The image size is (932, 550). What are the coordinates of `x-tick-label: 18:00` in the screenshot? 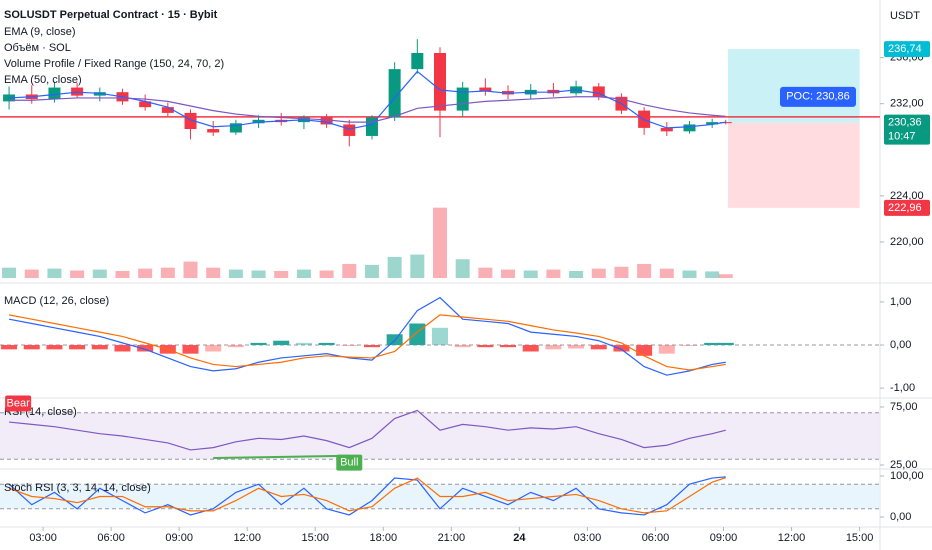 It's located at (384, 538).